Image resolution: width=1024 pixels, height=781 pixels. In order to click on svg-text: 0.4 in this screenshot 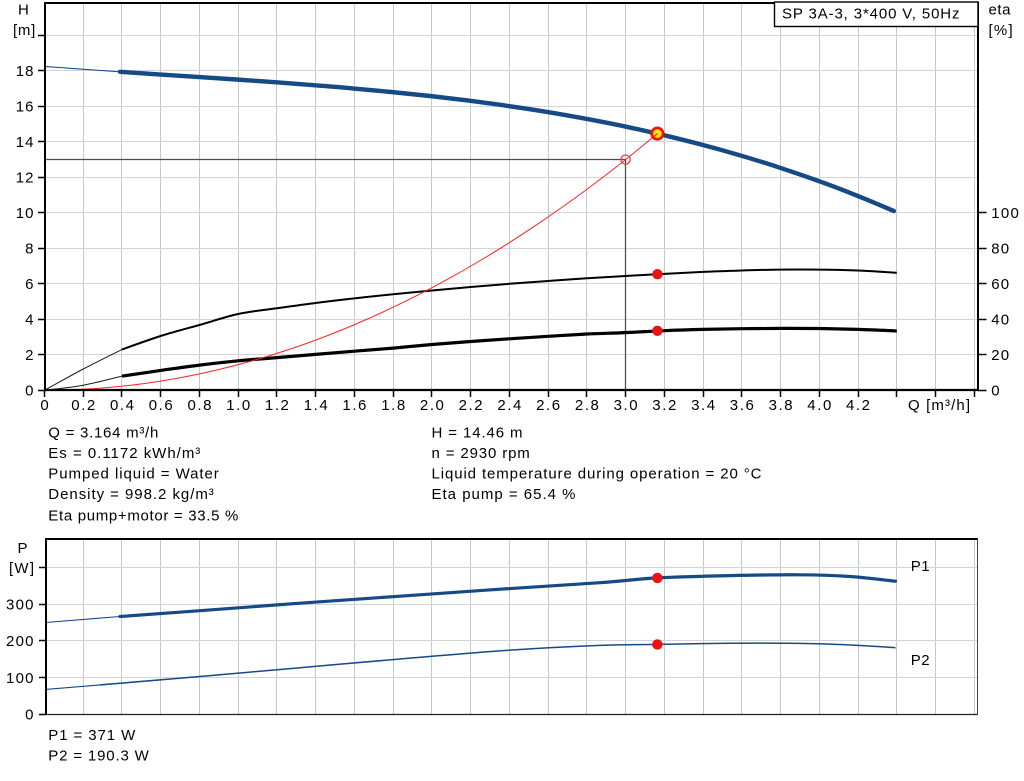, I will do `click(122, 405)`.